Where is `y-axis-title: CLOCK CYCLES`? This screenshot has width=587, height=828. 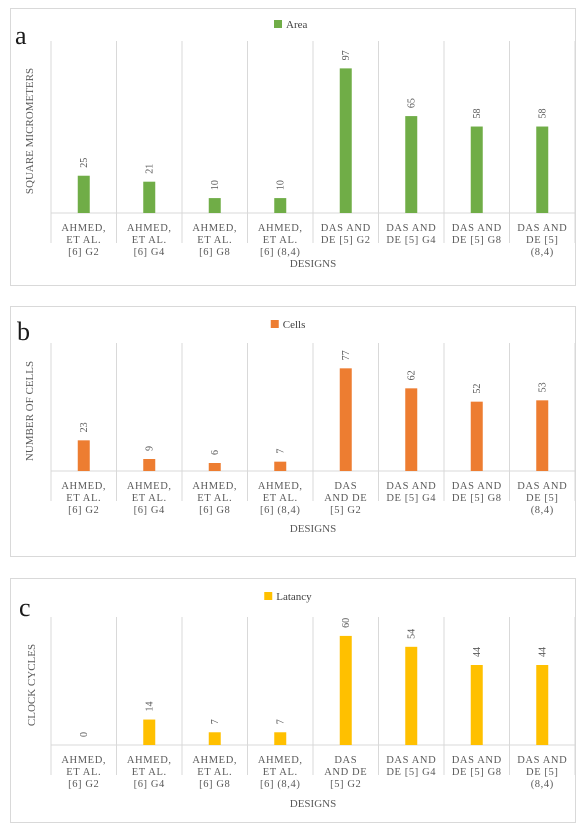 y-axis-title: CLOCK CYCLES is located at coordinates (32, 685).